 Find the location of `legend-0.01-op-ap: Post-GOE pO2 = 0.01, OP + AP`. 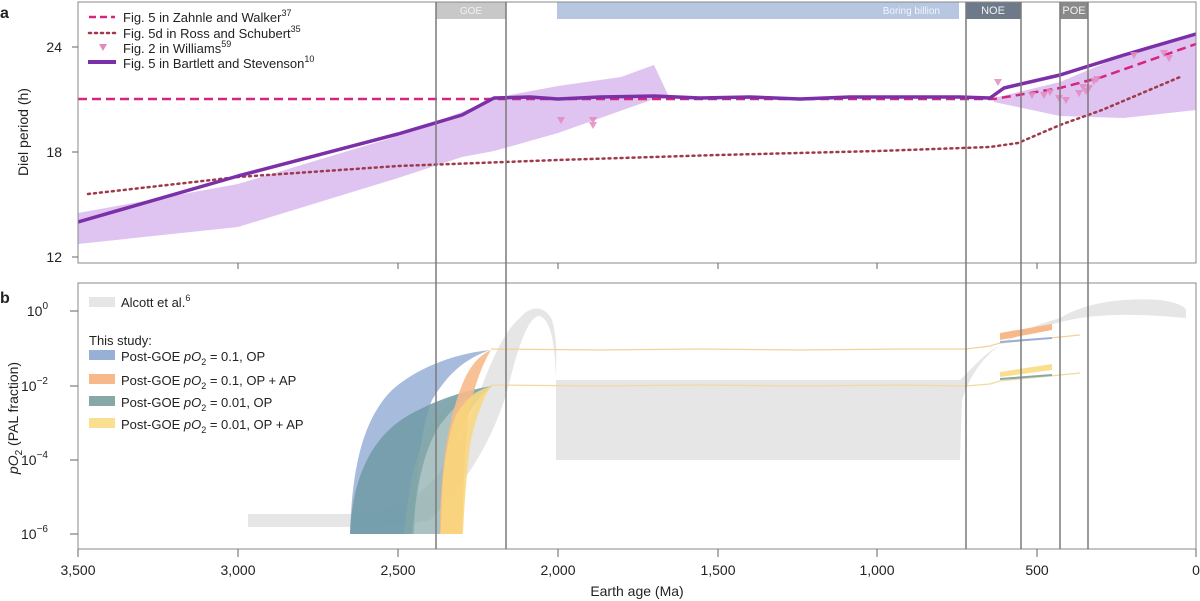

legend-0.01-op-ap: Post-GOE pO2 = 0.01, OP + AP is located at coordinates (212, 426).